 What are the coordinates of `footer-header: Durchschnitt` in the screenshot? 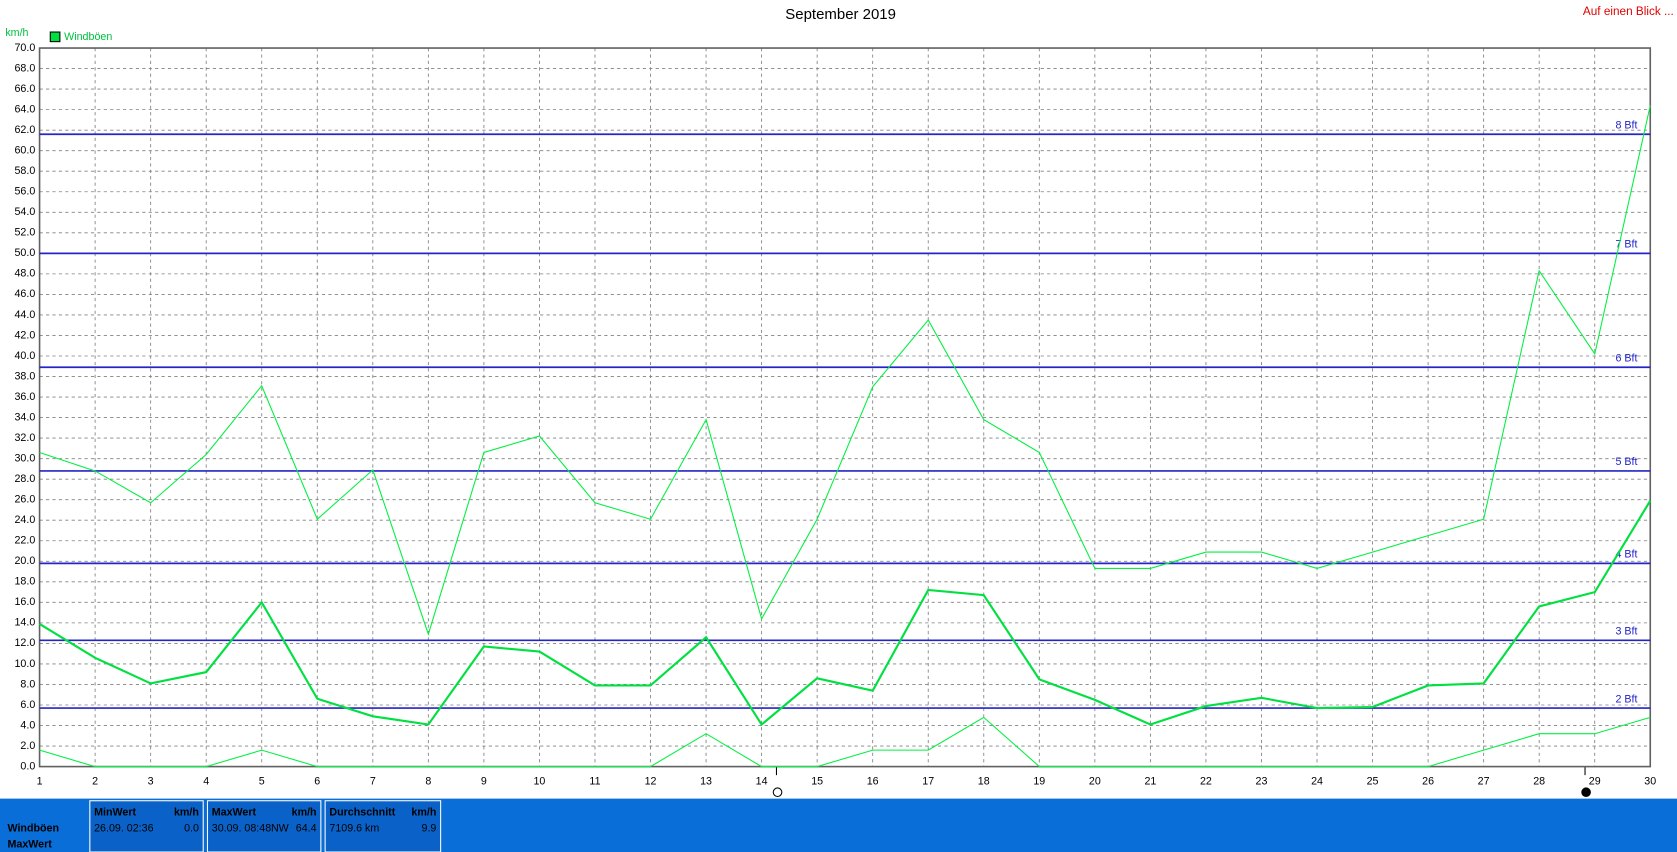 It's located at (362, 812).